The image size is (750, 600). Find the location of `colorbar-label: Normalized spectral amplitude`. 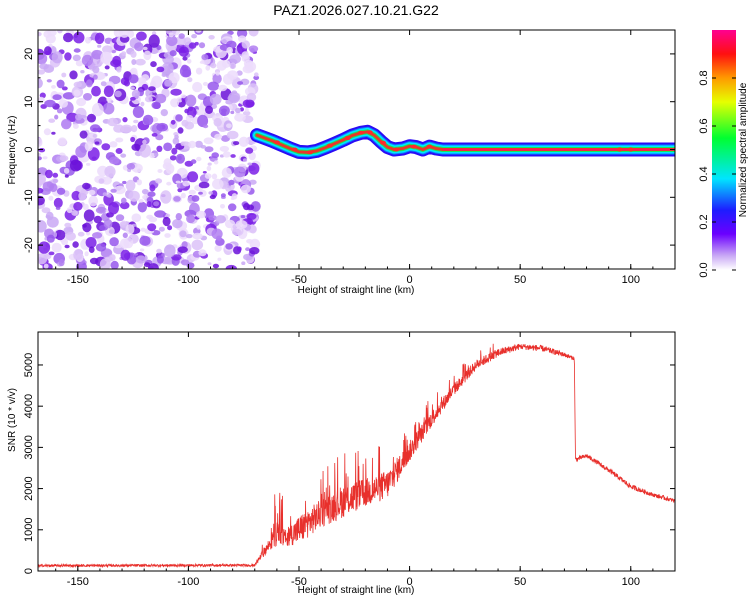

colorbar-label: Normalized spectral amplitude is located at coordinates (743, 149).